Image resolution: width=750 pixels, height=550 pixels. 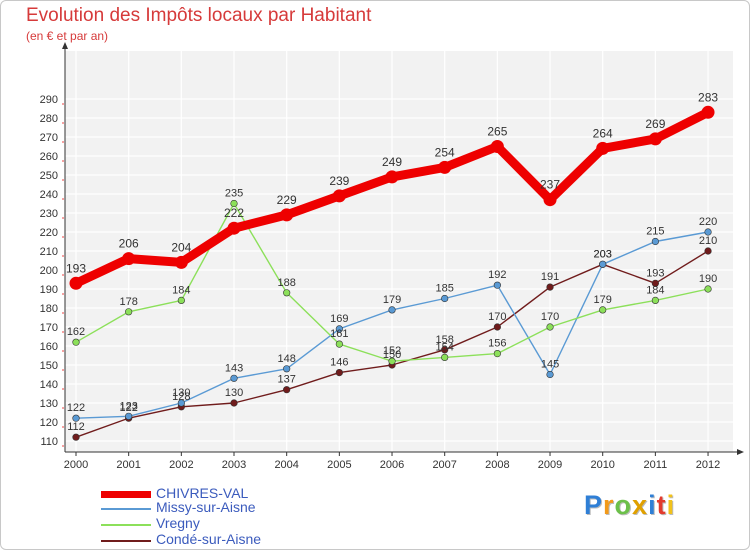 What do you see at coordinates (708, 465) in the screenshot?
I see `x-tick-label: 2012` at bounding box center [708, 465].